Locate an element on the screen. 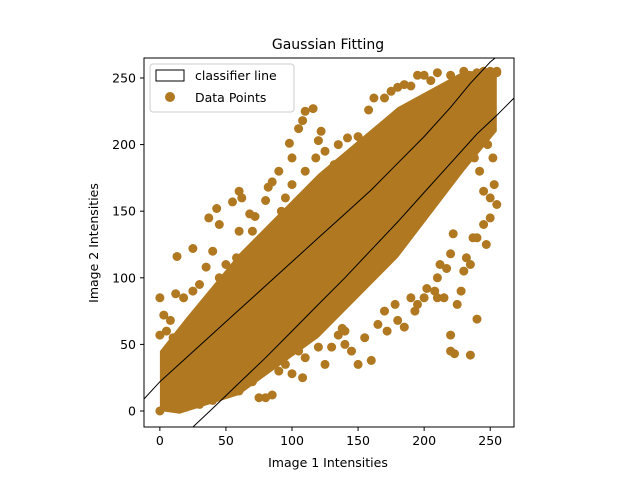 The image size is (640, 485). y-tick-label: 100 is located at coordinates (124, 277).